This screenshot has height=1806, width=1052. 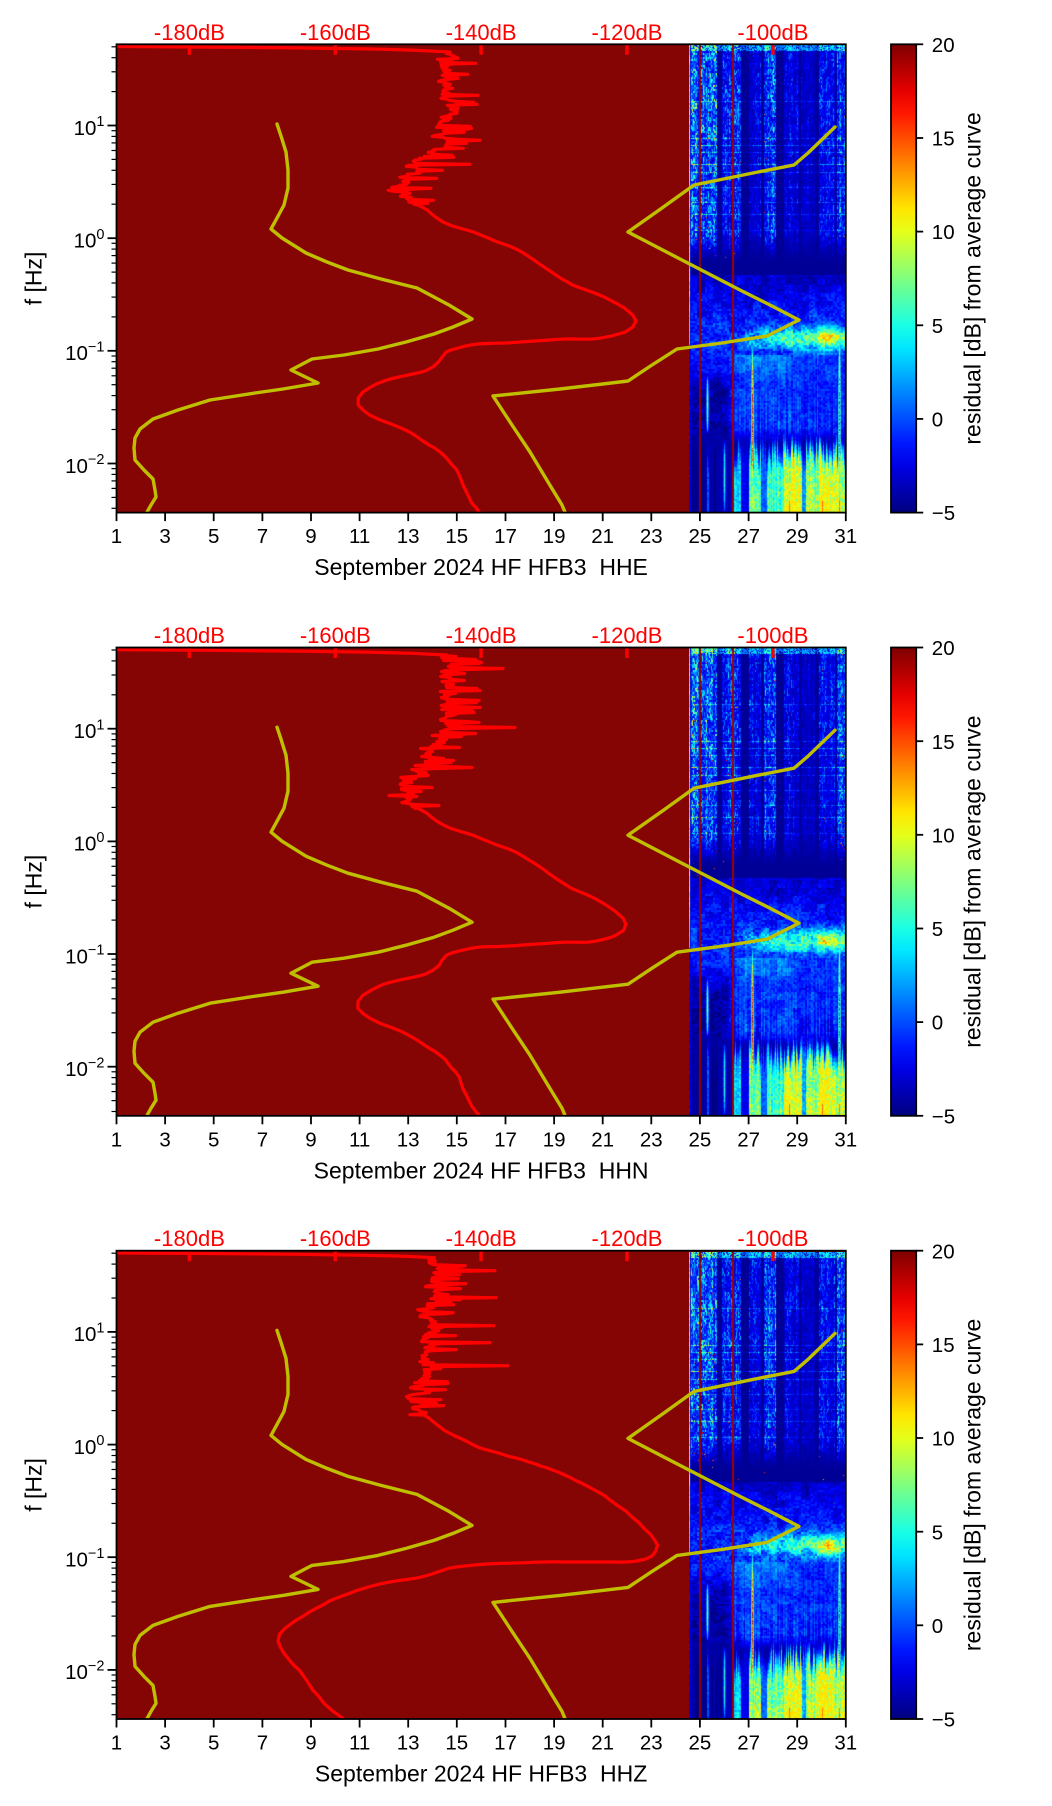 What do you see at coordinates (481, 1774) in the screenshot?
I see `svg-text: September 2024 HF HFB3 HHZ` at bounding box center [481, 1774].